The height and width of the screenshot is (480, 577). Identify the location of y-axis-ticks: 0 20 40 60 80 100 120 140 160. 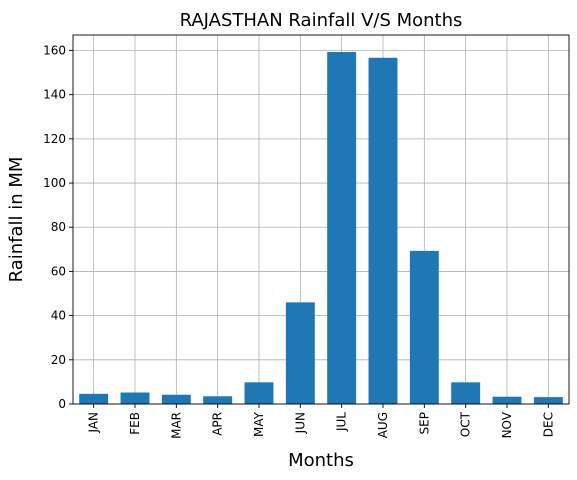
(58, 227).